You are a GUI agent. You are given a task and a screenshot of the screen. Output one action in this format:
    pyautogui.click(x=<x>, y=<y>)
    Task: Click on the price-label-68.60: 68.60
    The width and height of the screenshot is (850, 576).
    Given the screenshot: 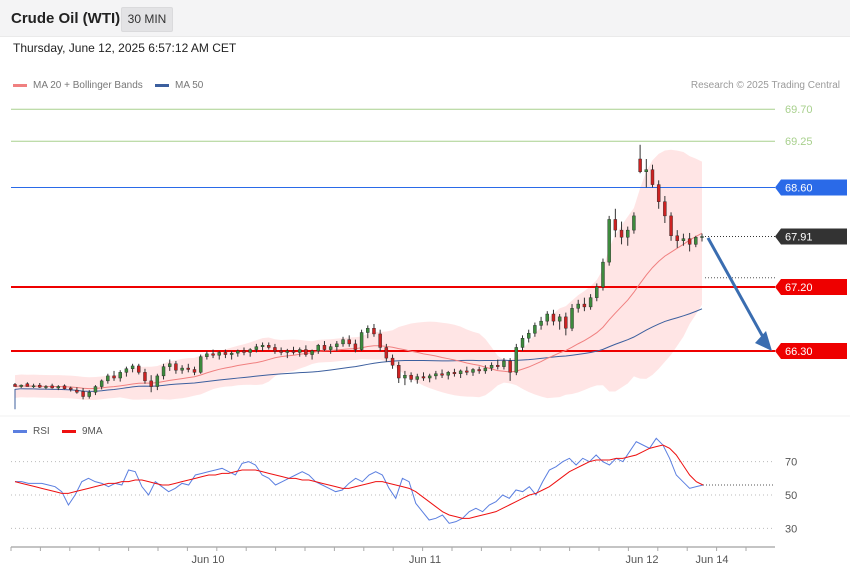 What is the action you would take?
    pyautogui.click(x=799, y=188)
    